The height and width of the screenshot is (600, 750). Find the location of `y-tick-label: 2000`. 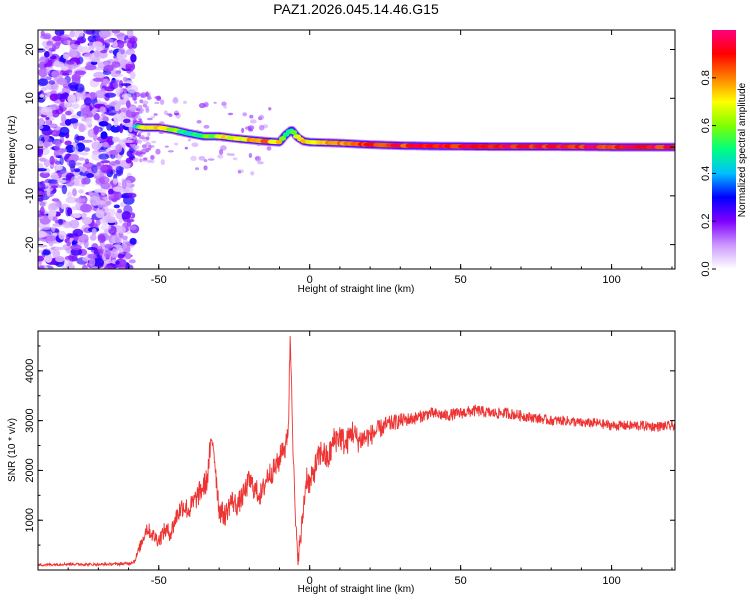

y-tick-label: 2000 is located at coordinates (30, 470).